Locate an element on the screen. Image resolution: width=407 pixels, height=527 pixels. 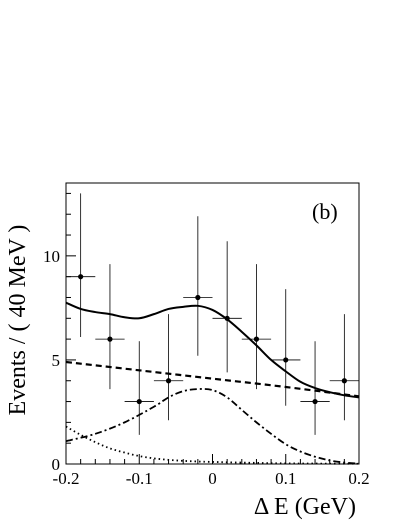
x-tick-label: 0.1 is located at coordinates (285, 478).